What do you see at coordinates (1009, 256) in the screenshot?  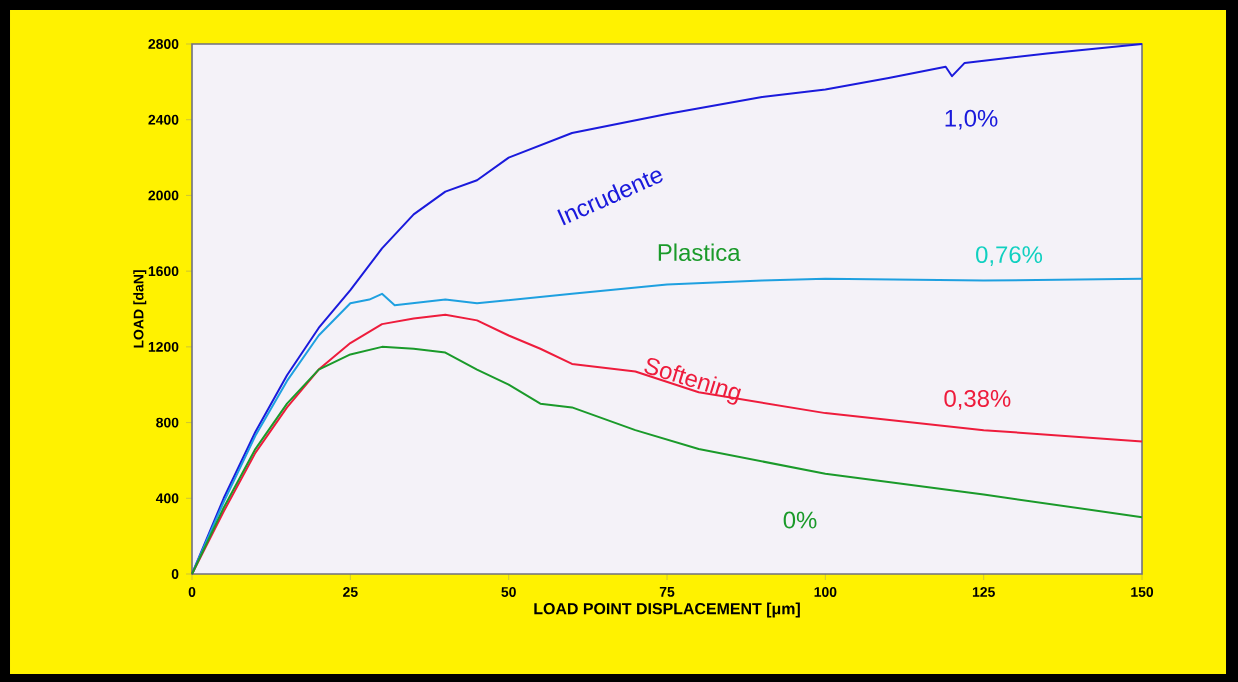 I see `annotation: 0,76%` at bounding box center [1009, 256].